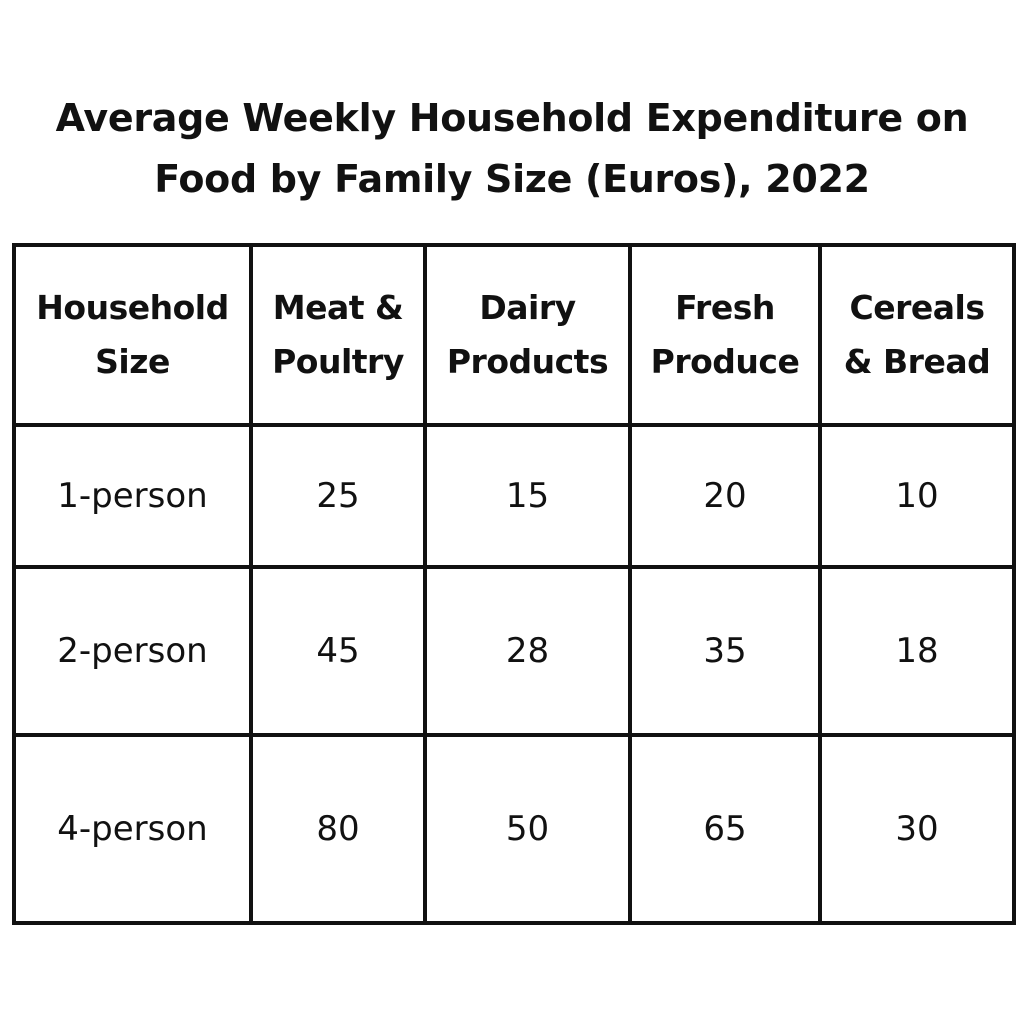 The image size is (1024, 1024). Describe the element at coordinates (527, 829) in the screenshot. I see `table-cell-dairy-products: 50` at that location.